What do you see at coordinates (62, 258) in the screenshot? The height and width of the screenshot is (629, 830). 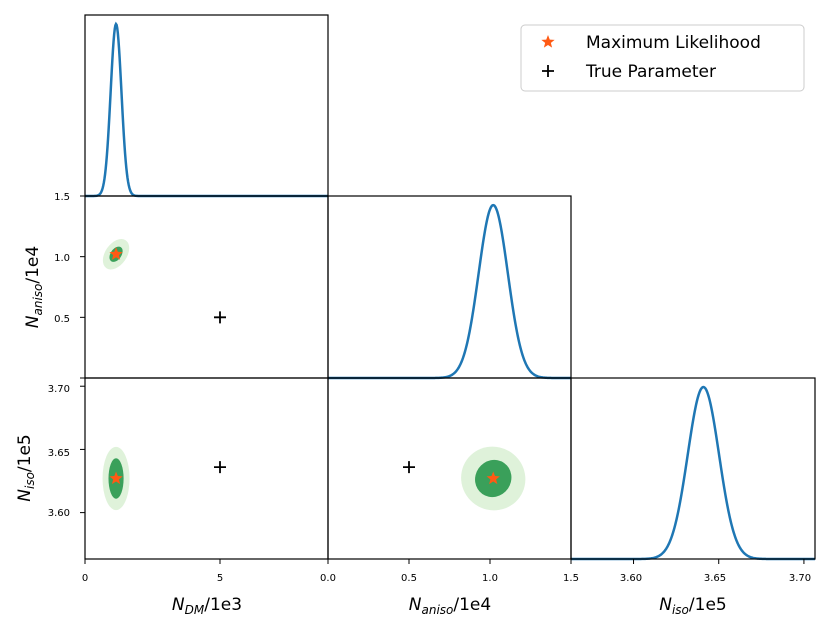 I see `y-tick-label-naniso-2: 1.0` at bounding box center [62, 258].